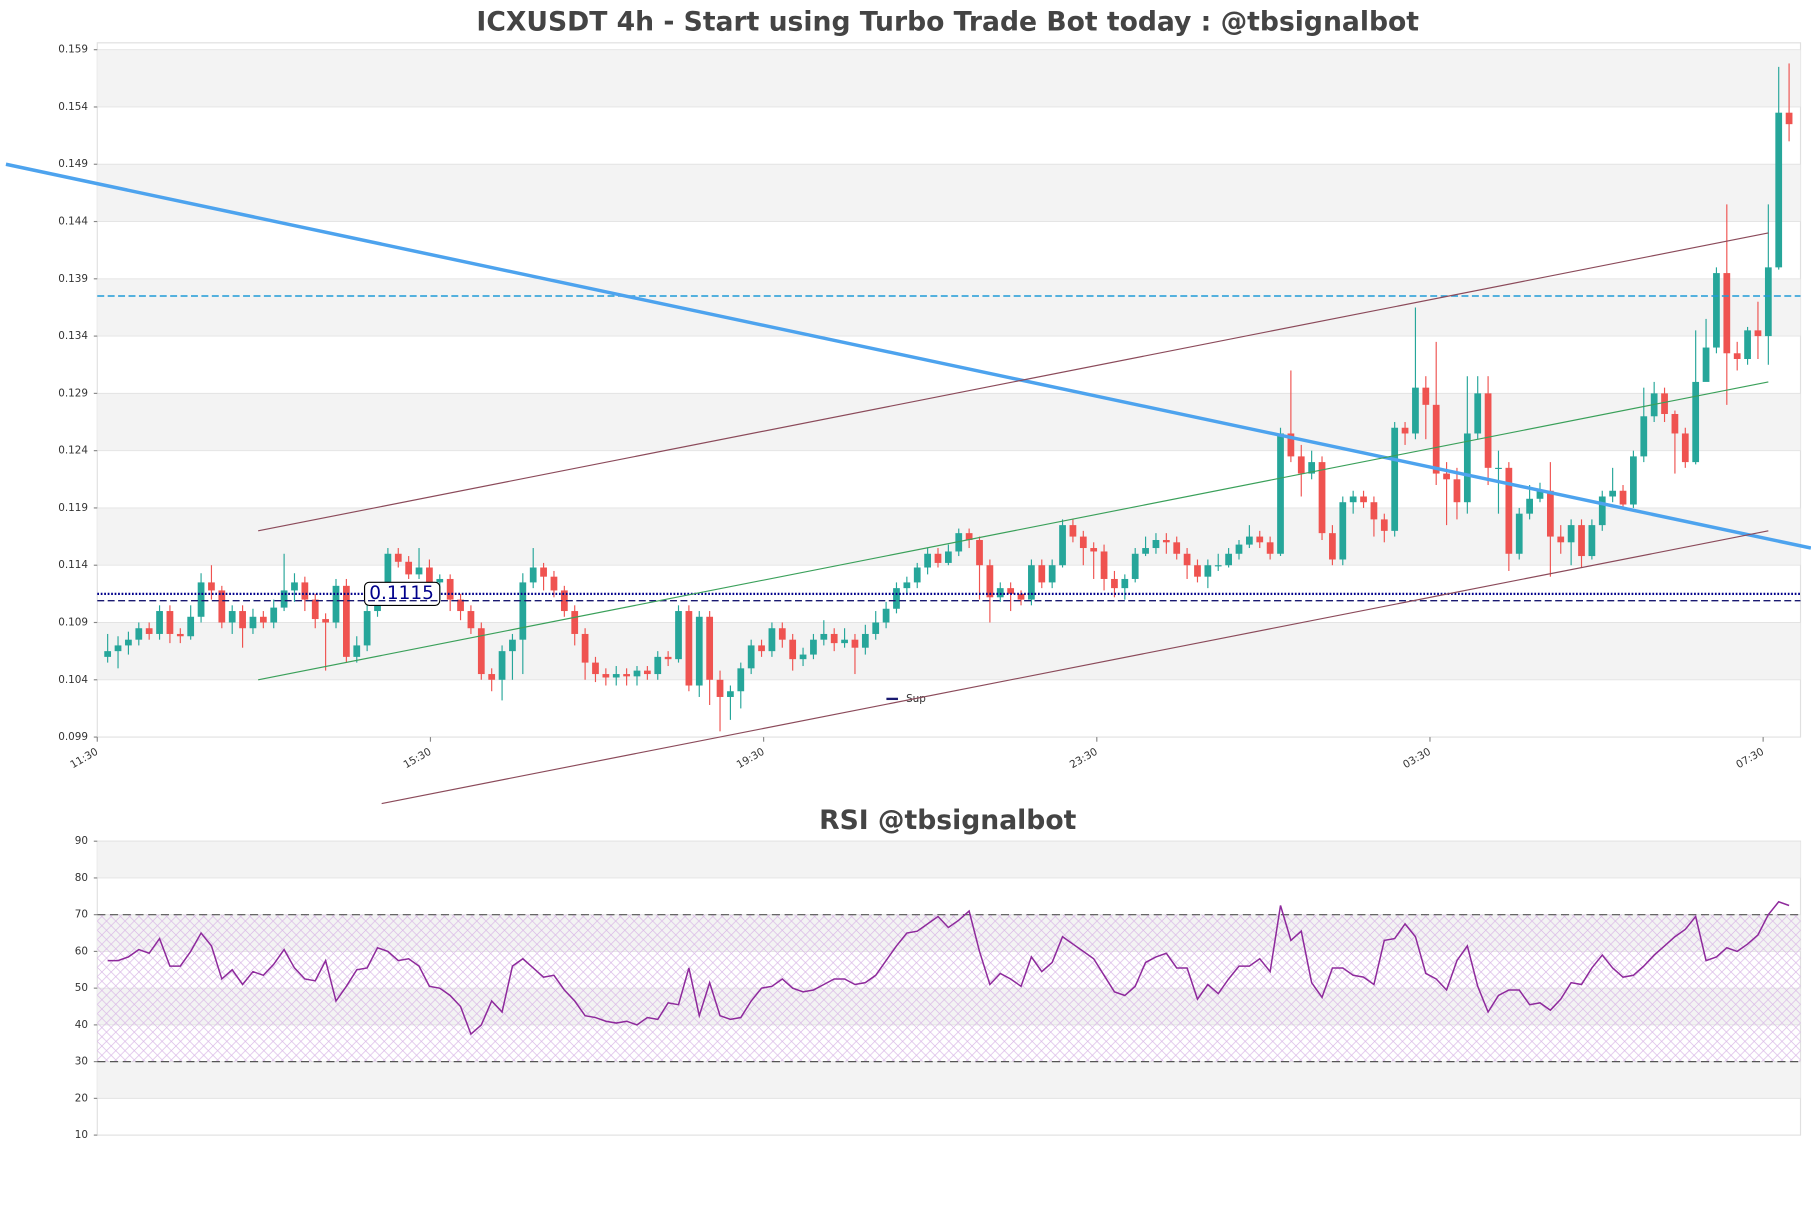  I want to click on band, so click(949, 988).